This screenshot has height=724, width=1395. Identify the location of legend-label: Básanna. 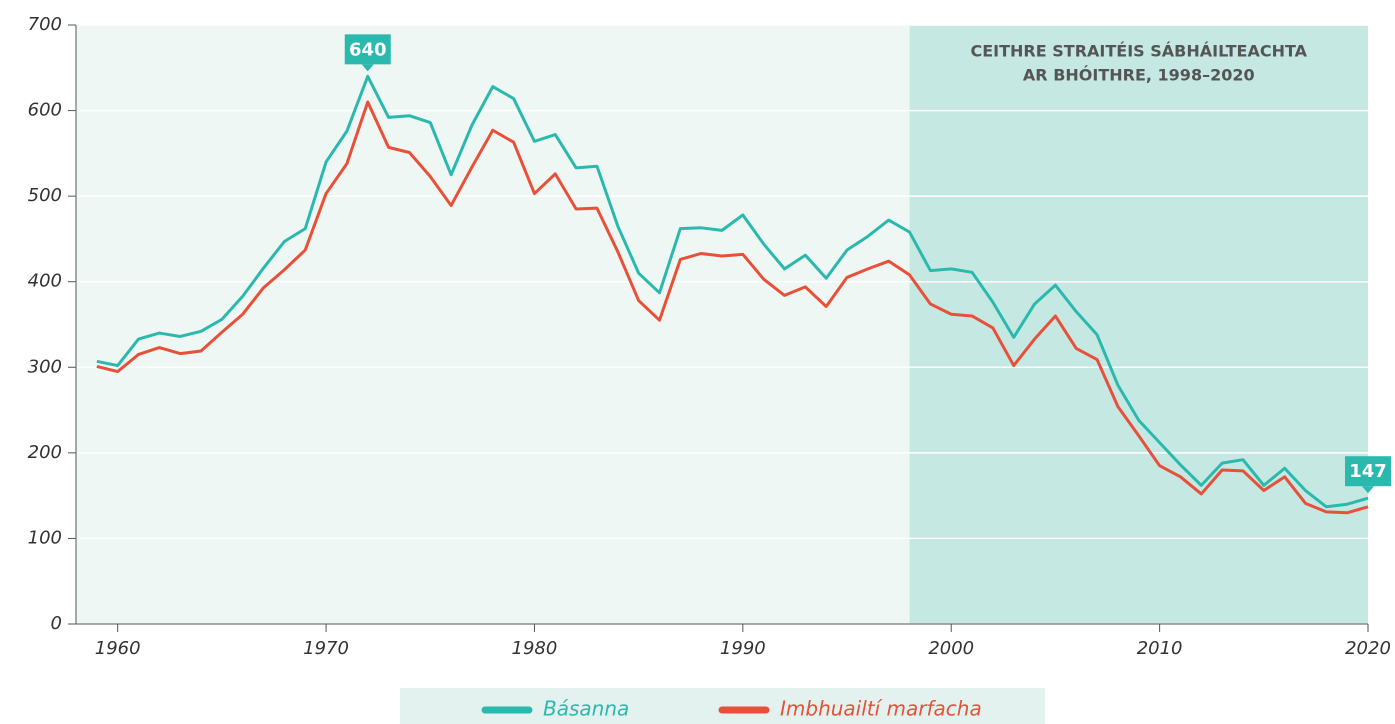
(586, 709).